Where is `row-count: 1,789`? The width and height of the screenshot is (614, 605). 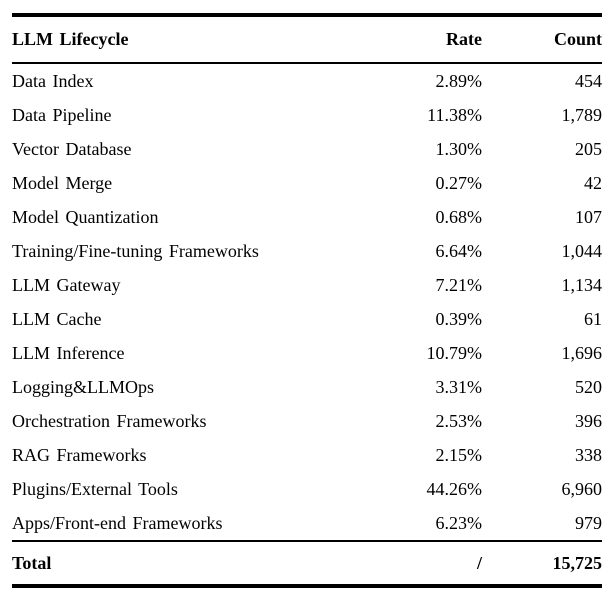 row-count: 1,789 is located at coordinates (582, 114).